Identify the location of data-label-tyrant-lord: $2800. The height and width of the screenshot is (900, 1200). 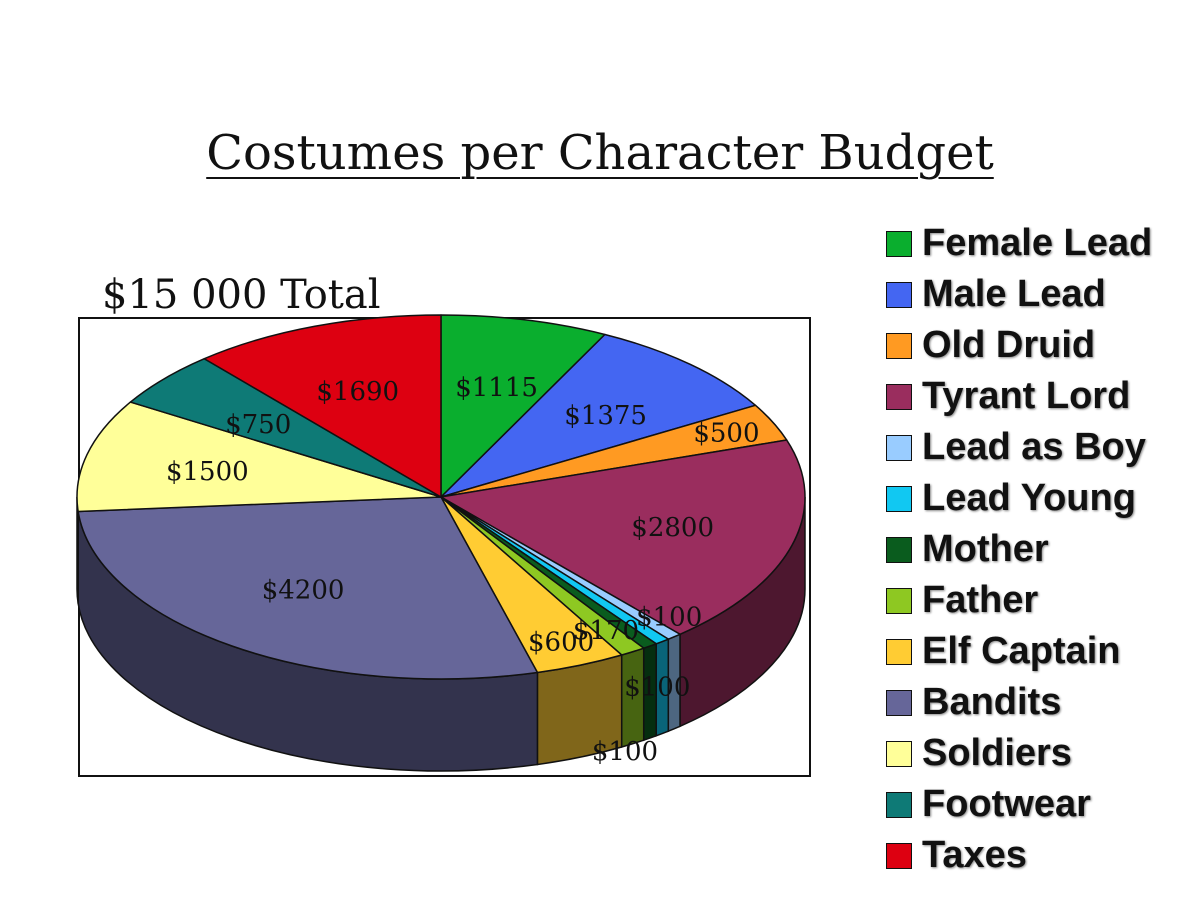
(672, 528).